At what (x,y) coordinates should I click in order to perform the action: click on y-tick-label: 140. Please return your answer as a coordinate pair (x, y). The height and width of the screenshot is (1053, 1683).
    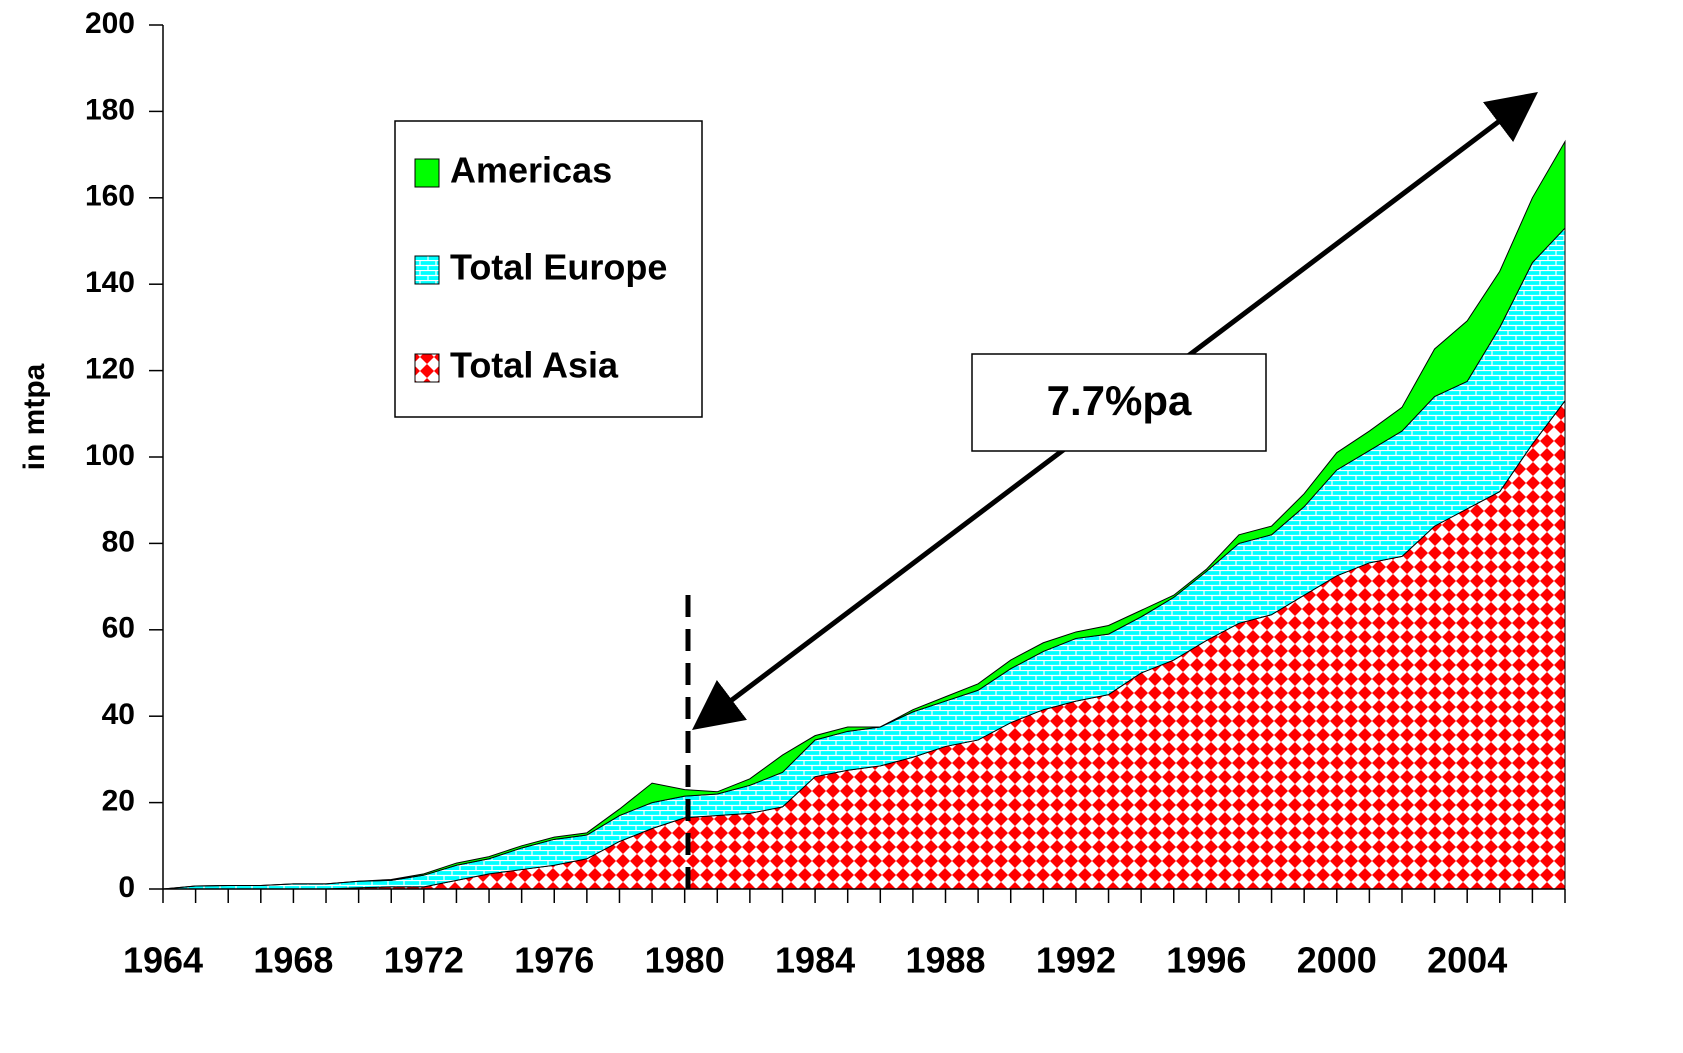
    Looking at the image, I should click on (110, 282).